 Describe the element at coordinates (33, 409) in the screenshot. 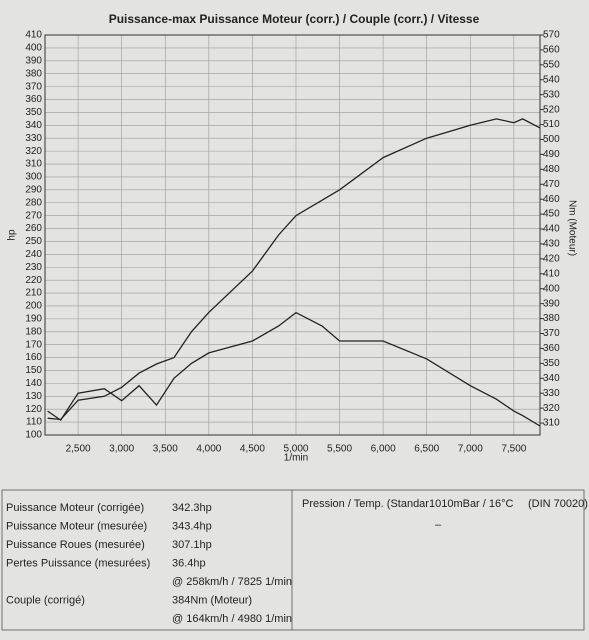

I see `y-tick-label: 120` at that location.